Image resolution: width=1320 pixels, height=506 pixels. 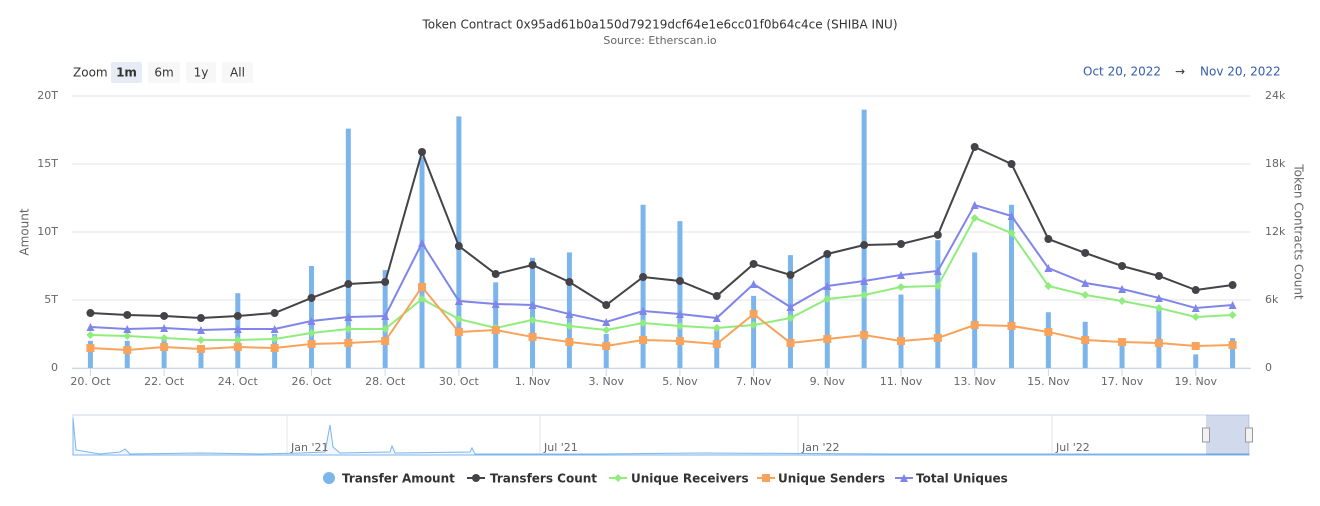 I want to click on range-to: Nov 20, 2022, so click(x=1240, y=72).